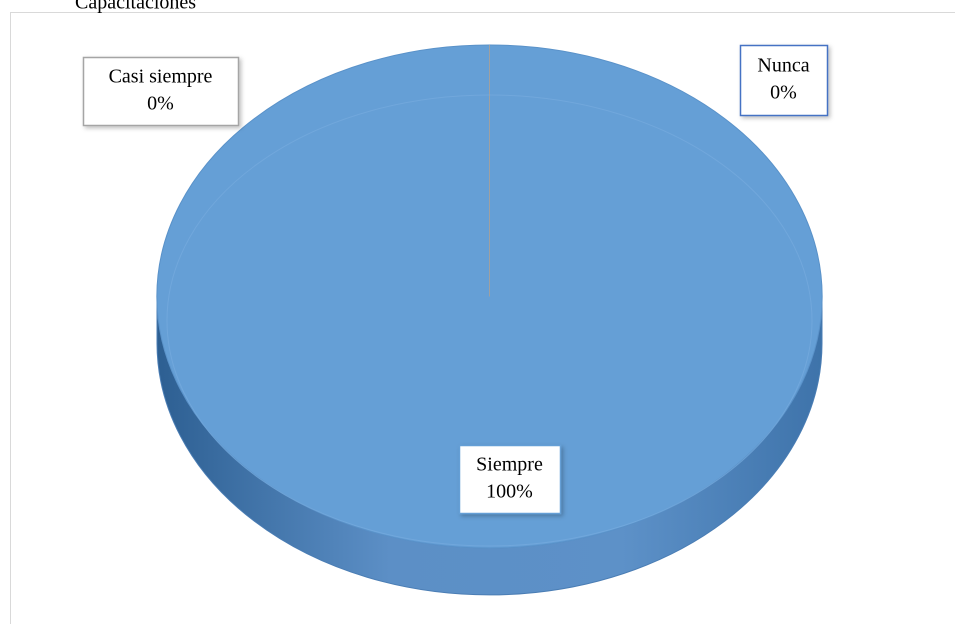 The height and width of the screenshot is (624, 955). Describe the element at coordinates (135, 7) in the screenshot. I see `chart-title: Capacitaciones` at that location.